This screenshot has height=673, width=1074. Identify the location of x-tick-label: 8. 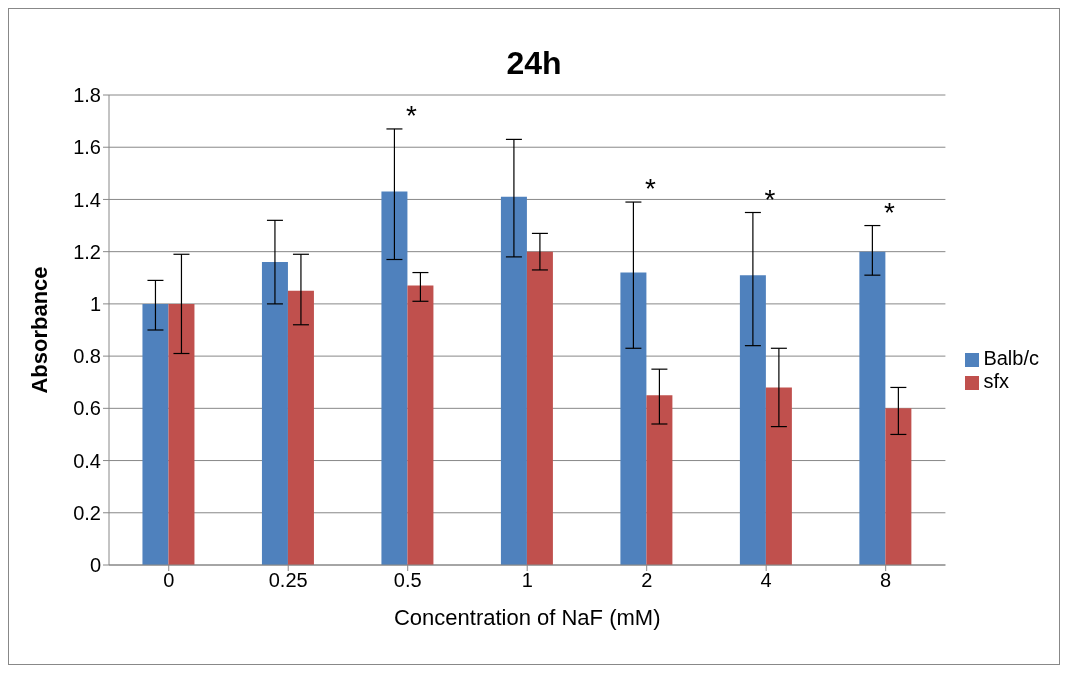
(886, 580).